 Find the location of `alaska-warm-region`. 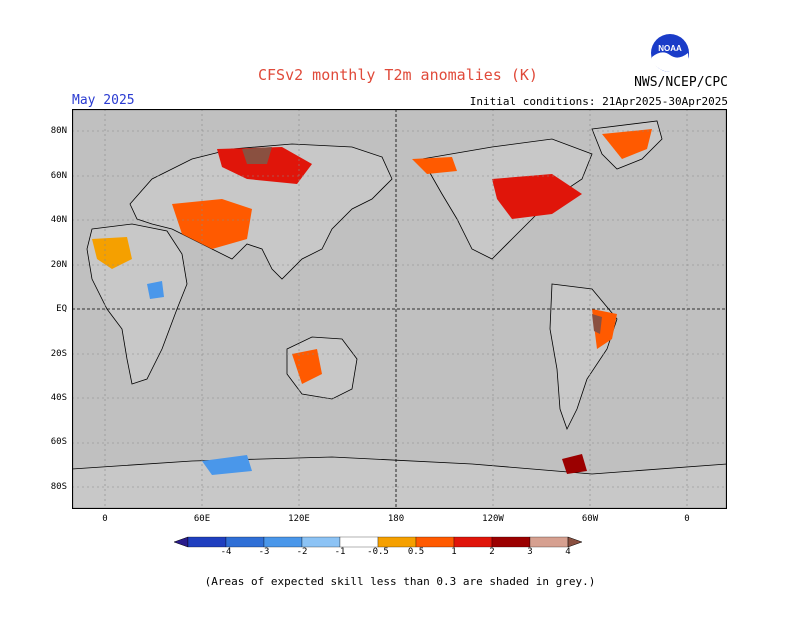

alaska-warm-region is located at coordinates (434, 165).